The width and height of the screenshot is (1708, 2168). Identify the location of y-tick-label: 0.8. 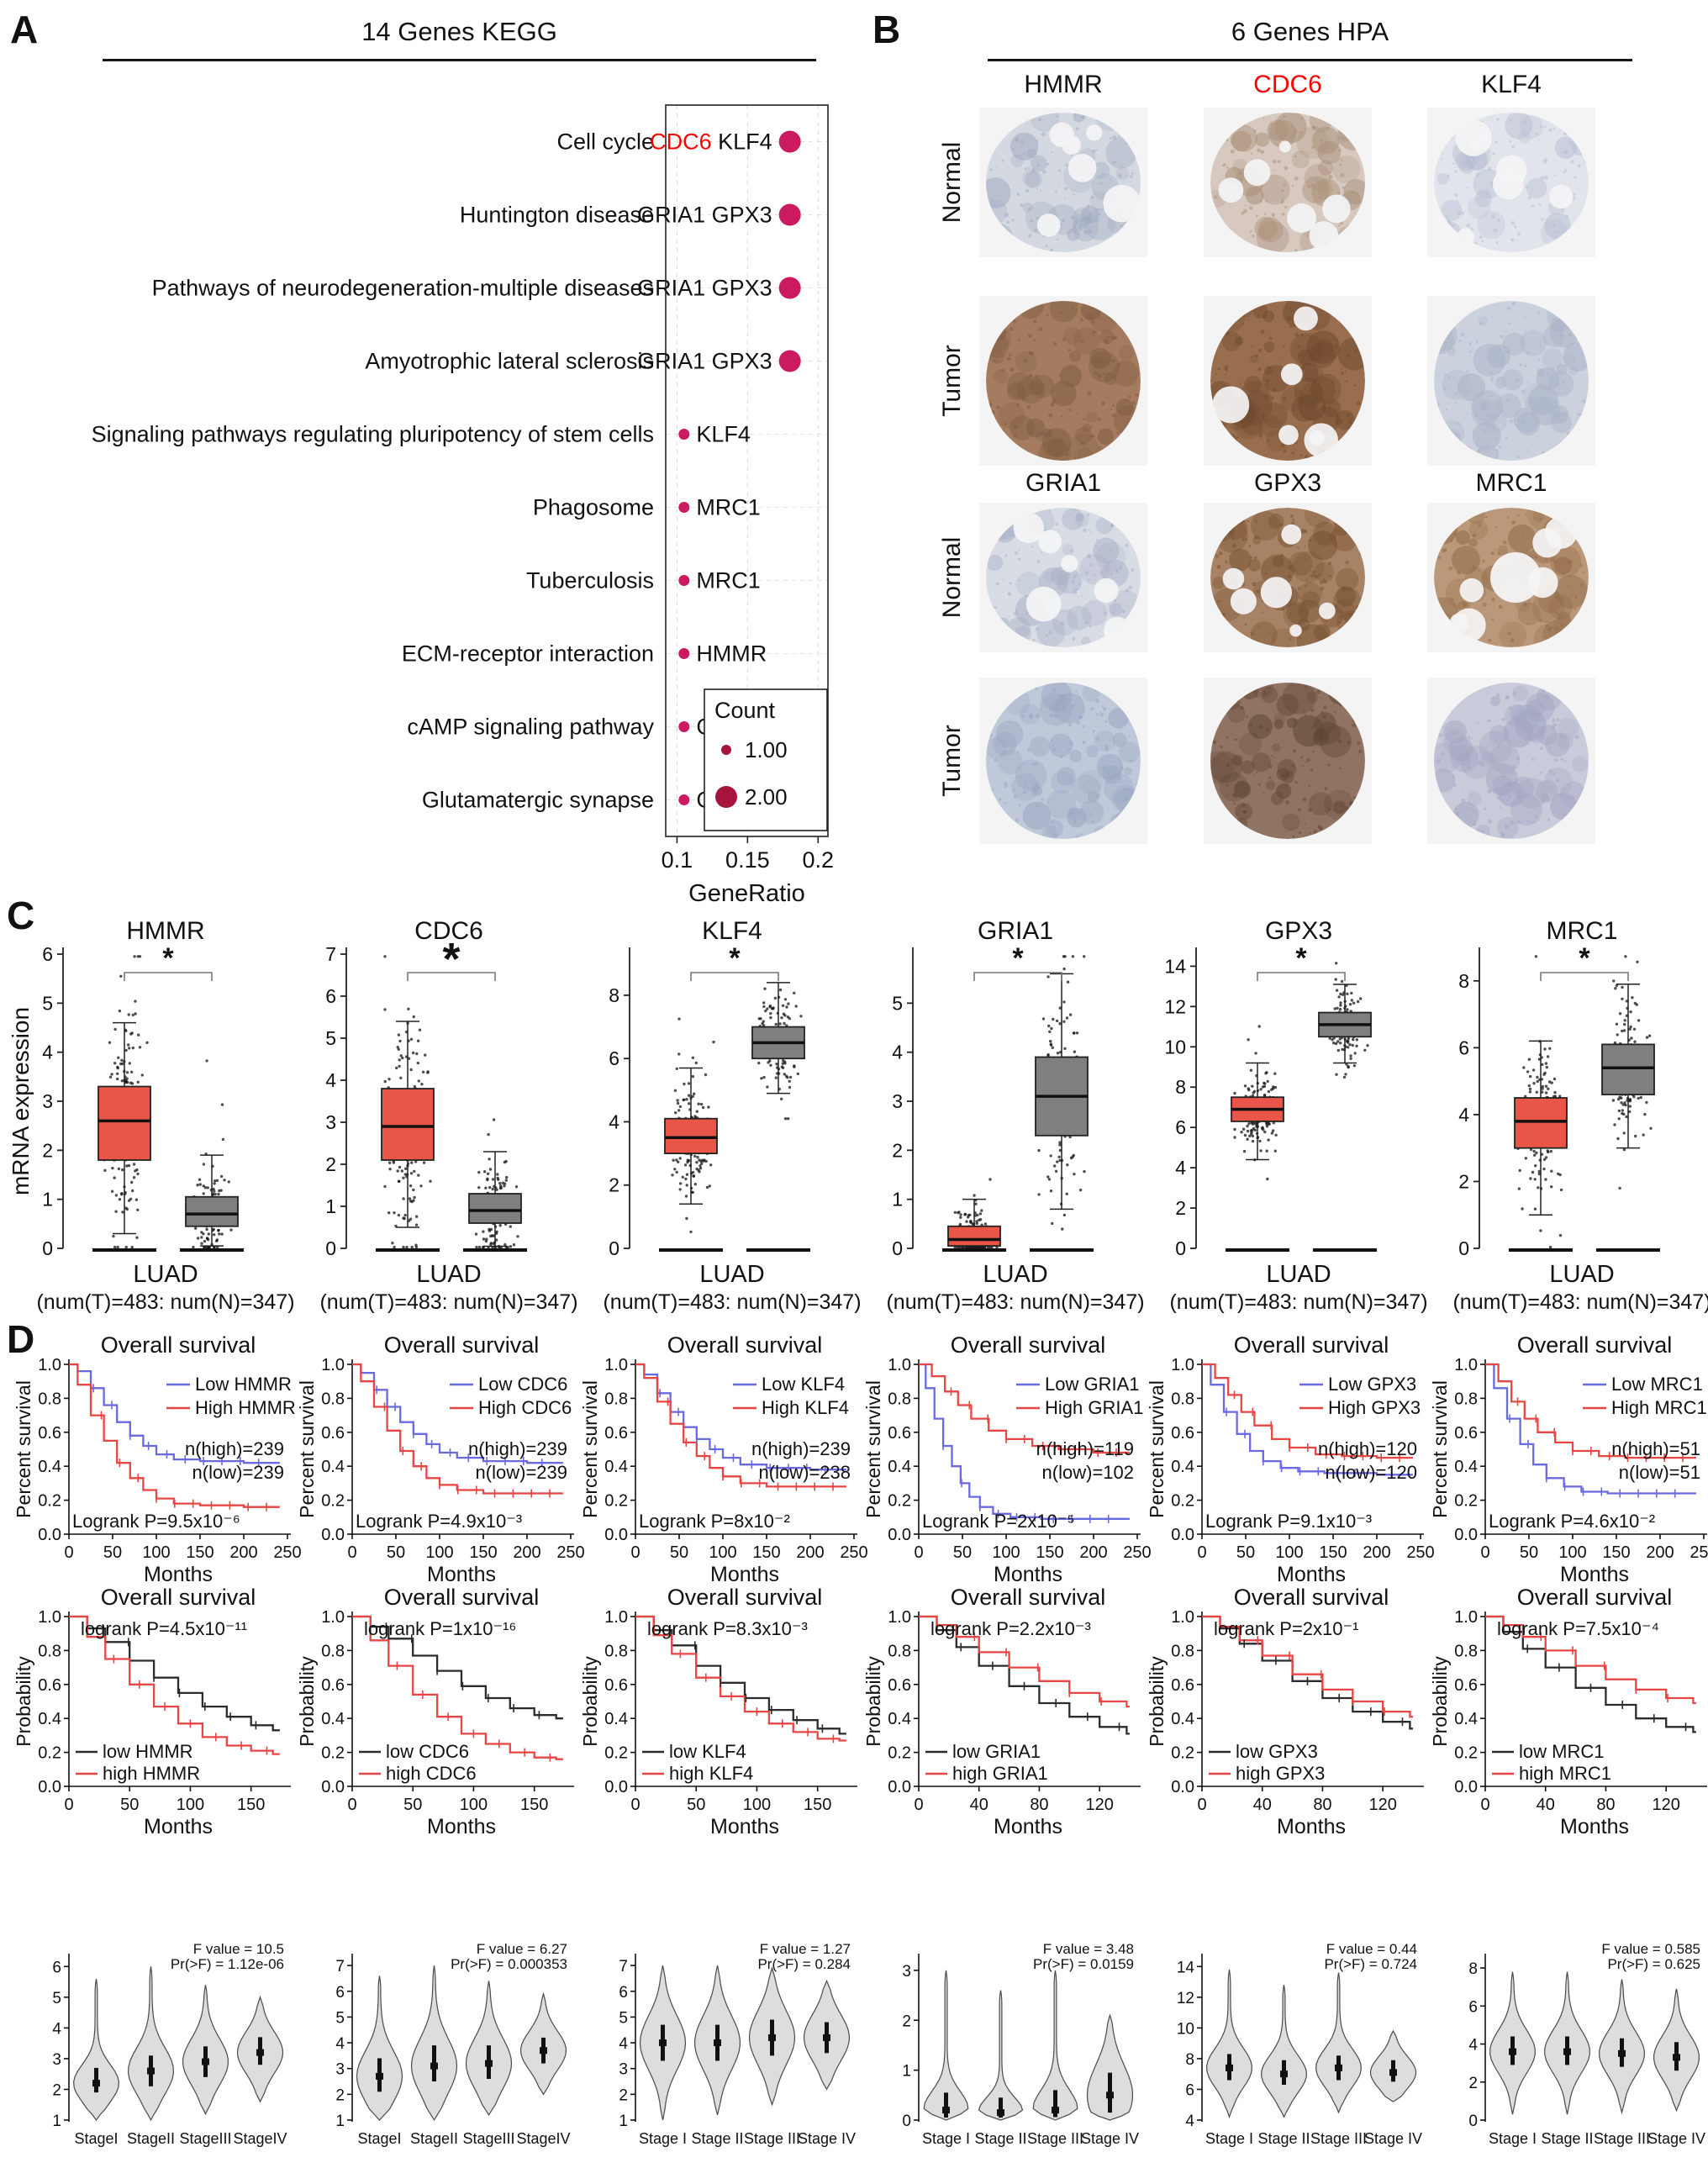
(616, 1651).